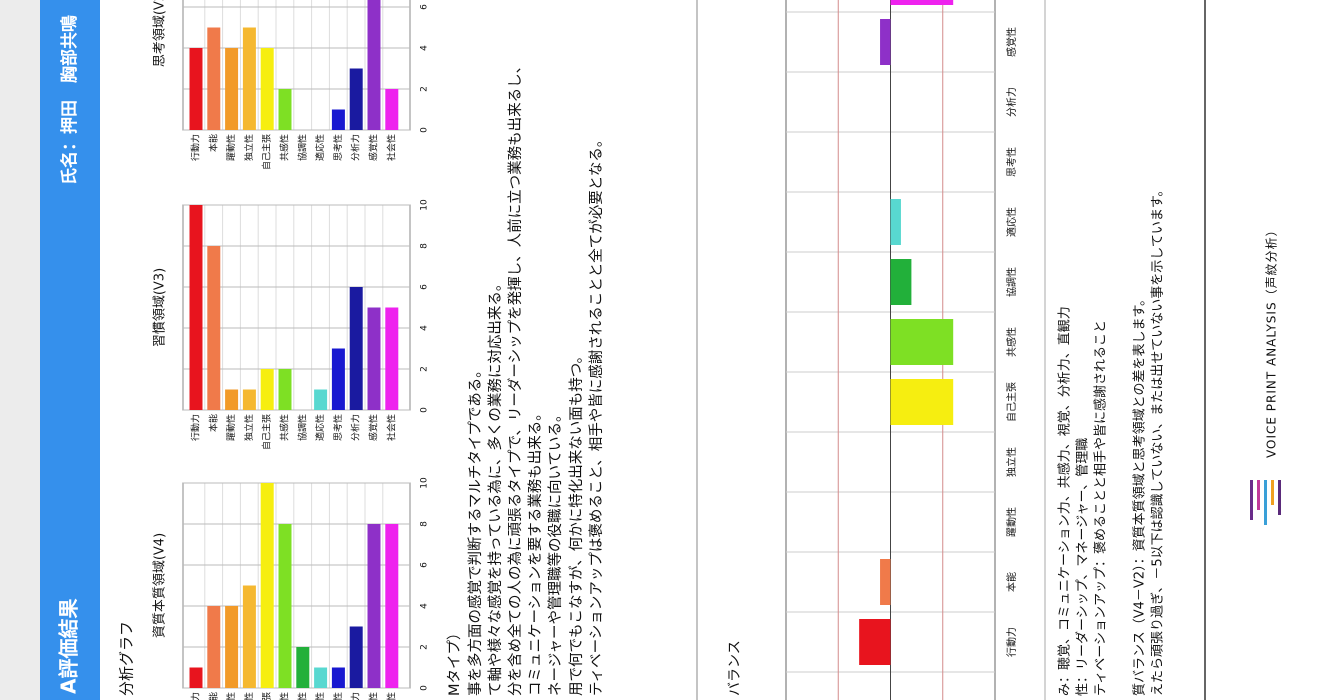 The width and height of the screenshot is (1334, 700). Describe the element at coordinates (160, 307) in the screenshot. I see `chart-title: 習慣領域(V3)` at that location.